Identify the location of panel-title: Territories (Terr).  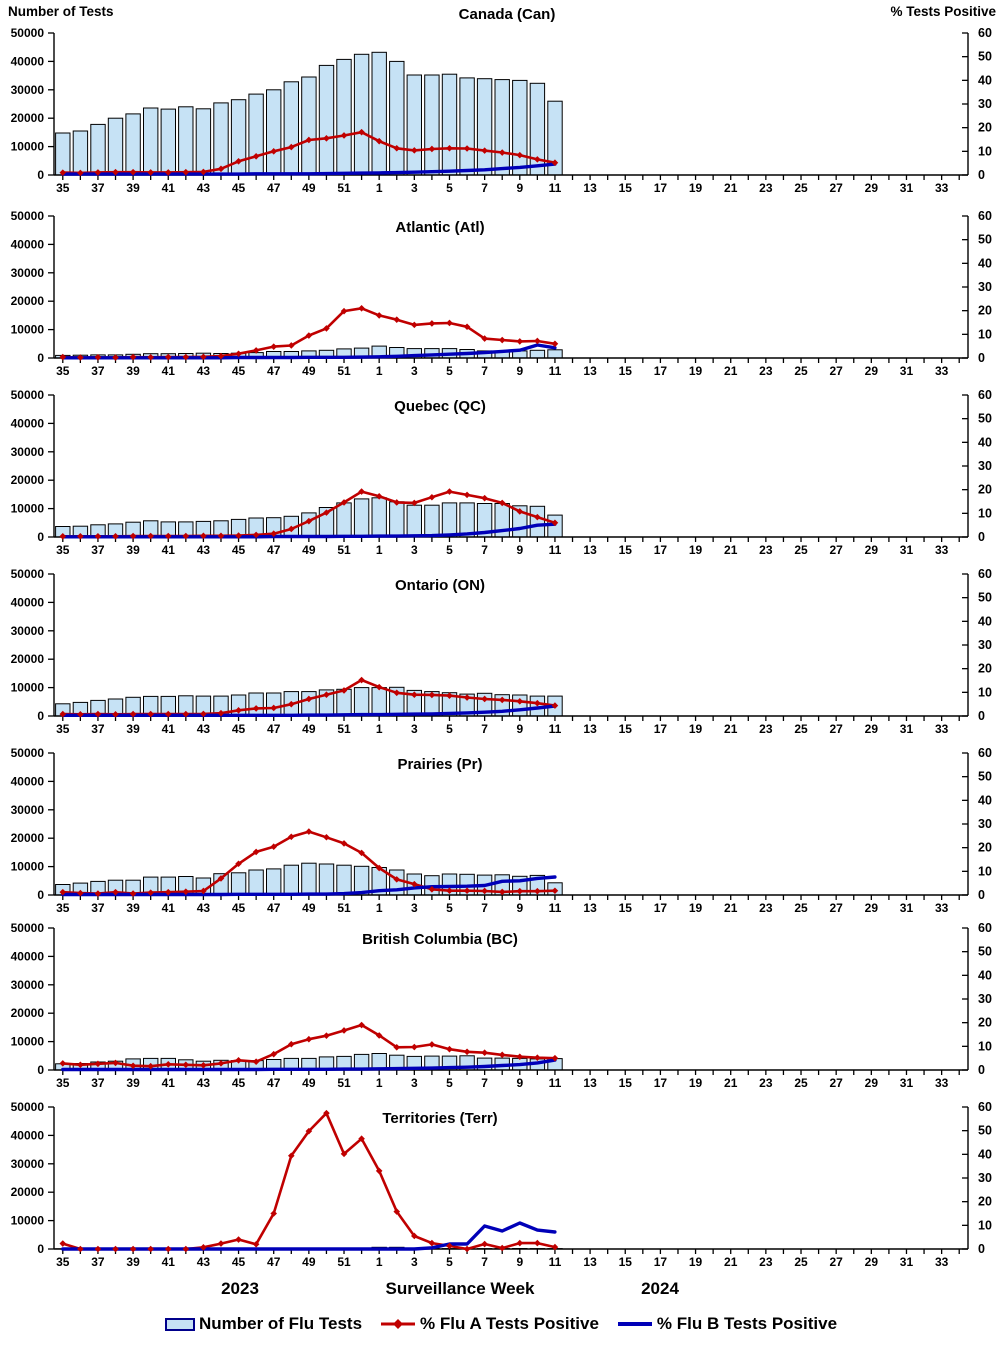
(439, 1118).